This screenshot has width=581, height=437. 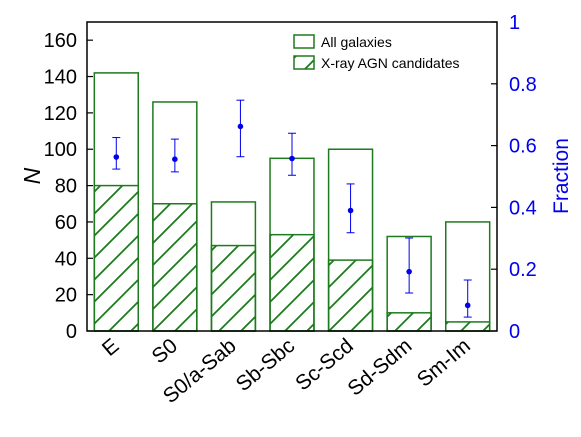 I want to click on left-tick-label-4: 80, so click(x=66, y=187).